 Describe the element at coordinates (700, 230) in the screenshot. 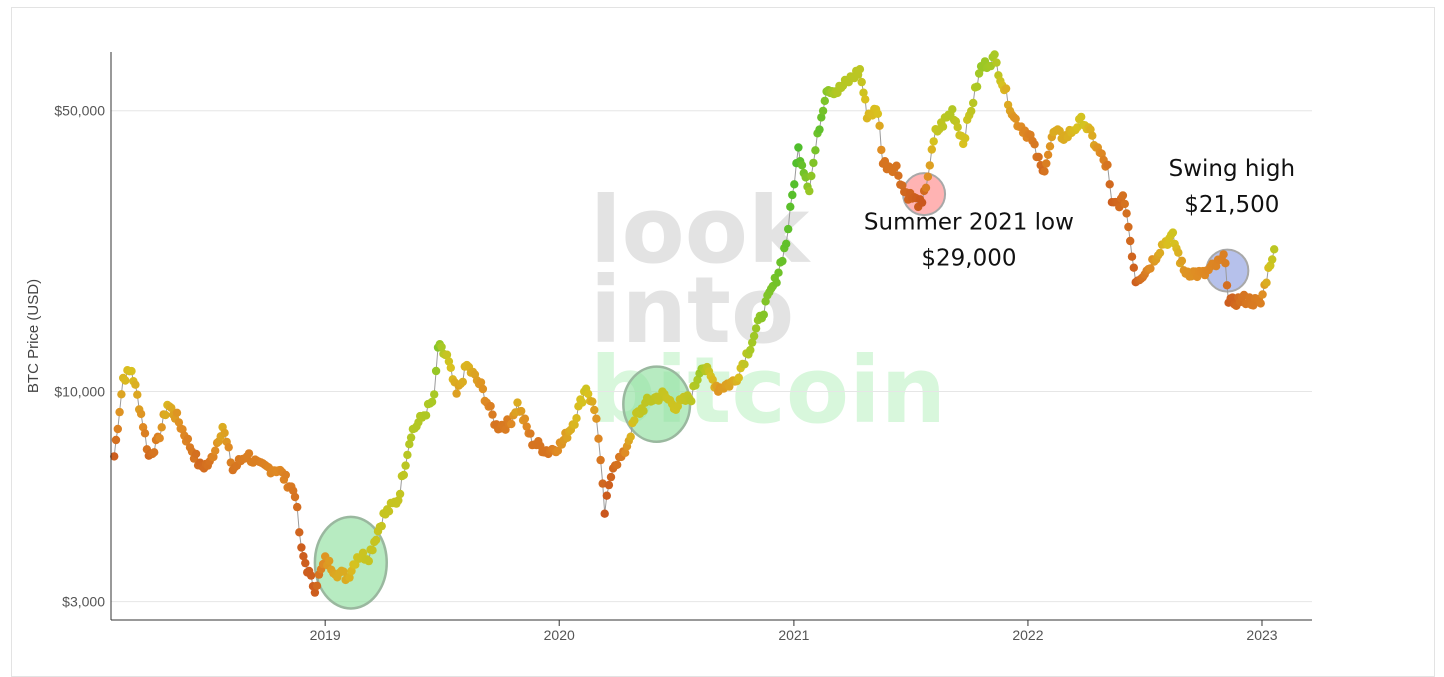

I see `watermark-text: look` at that location.